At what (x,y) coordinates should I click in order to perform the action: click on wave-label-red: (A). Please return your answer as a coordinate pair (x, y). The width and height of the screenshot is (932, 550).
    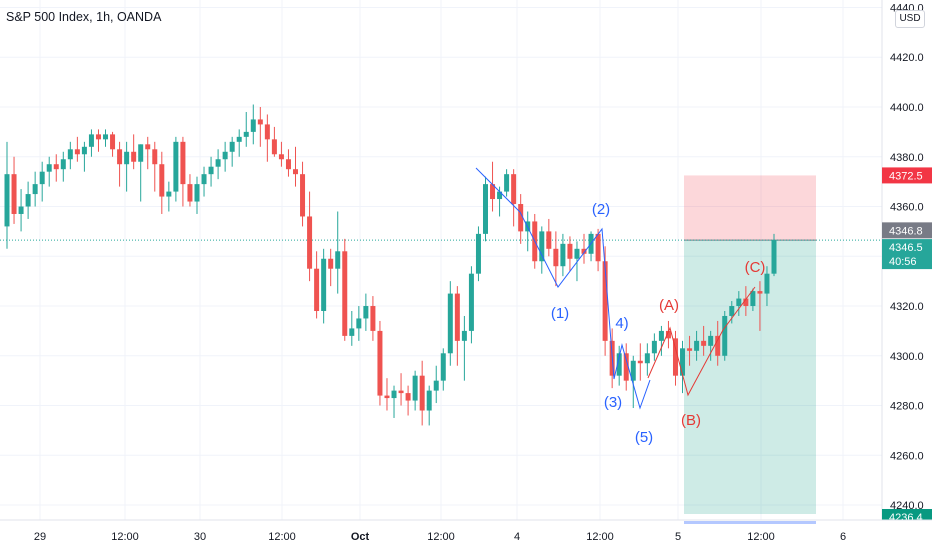
    Looking at the image, I should click on (669, 305).